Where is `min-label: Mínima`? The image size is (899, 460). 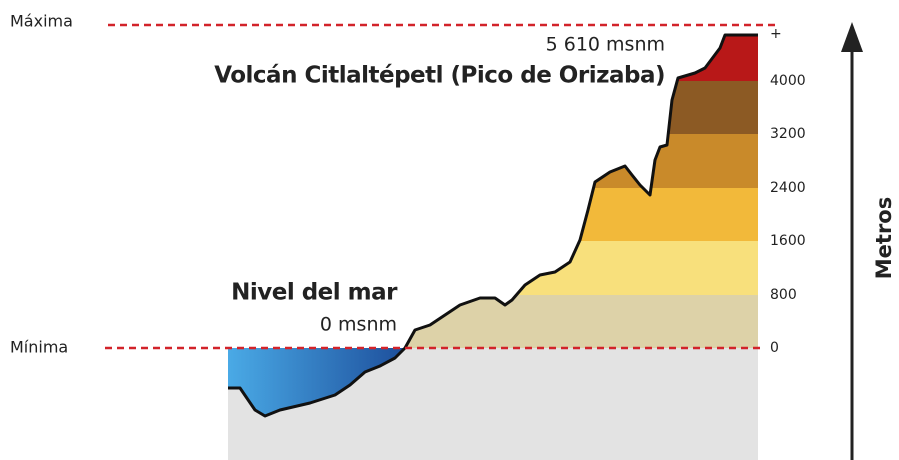
min-label: Mínima is located at coordinates (39, 347).